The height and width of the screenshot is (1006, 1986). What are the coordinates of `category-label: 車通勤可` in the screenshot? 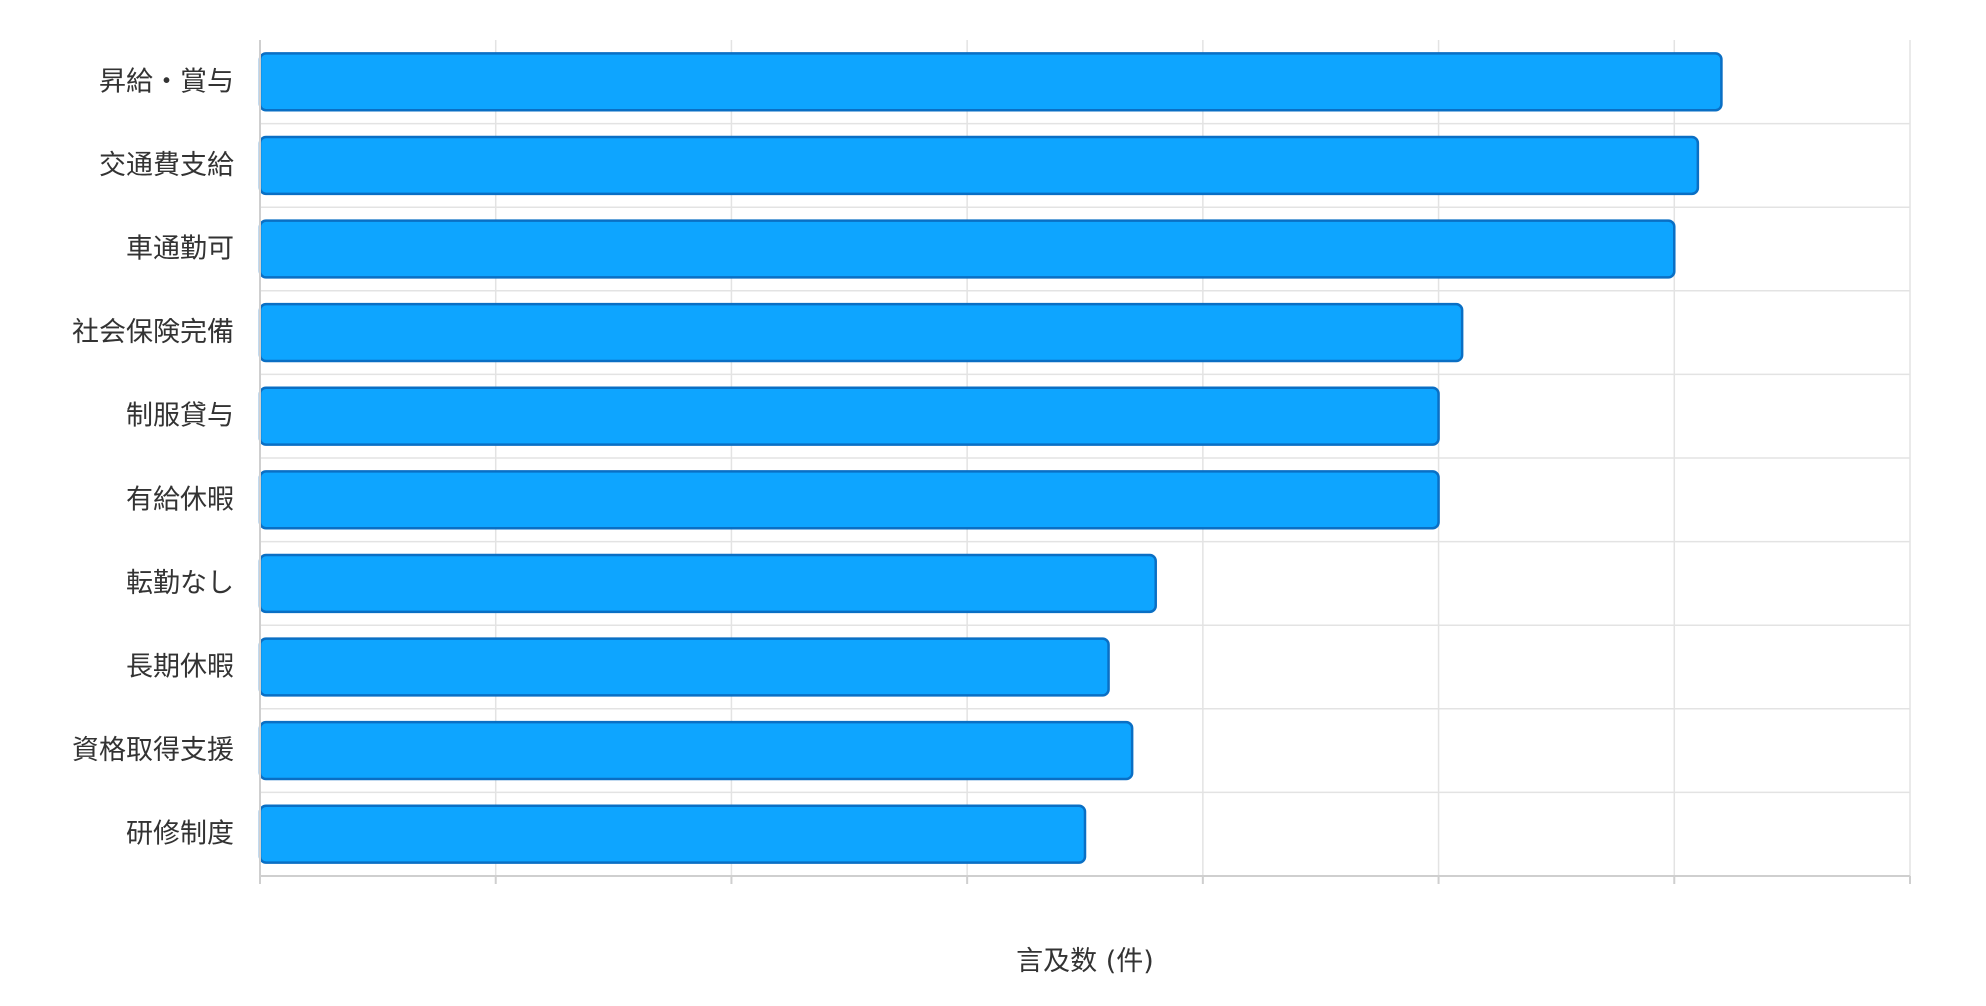 It's located at (180, 249).